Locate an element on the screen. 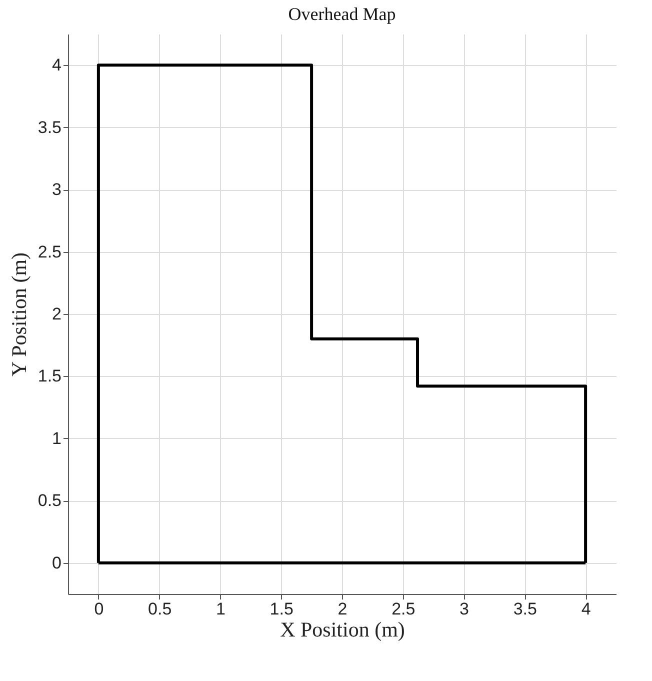  y-tick-label: 0.5 is located at coordinates (50, 500).